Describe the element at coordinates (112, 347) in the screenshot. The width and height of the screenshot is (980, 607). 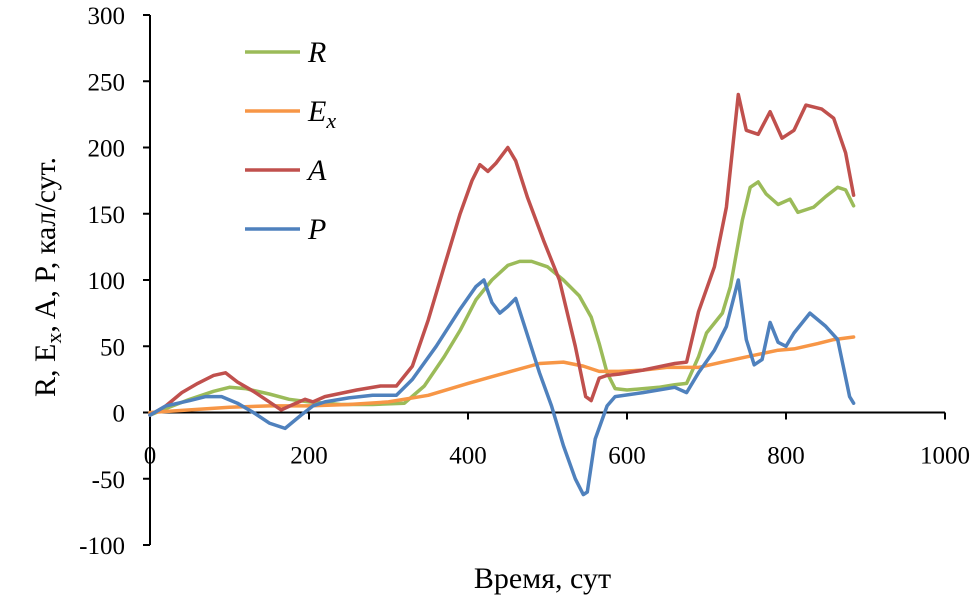
I see `y-tick-label: 50` at that location.